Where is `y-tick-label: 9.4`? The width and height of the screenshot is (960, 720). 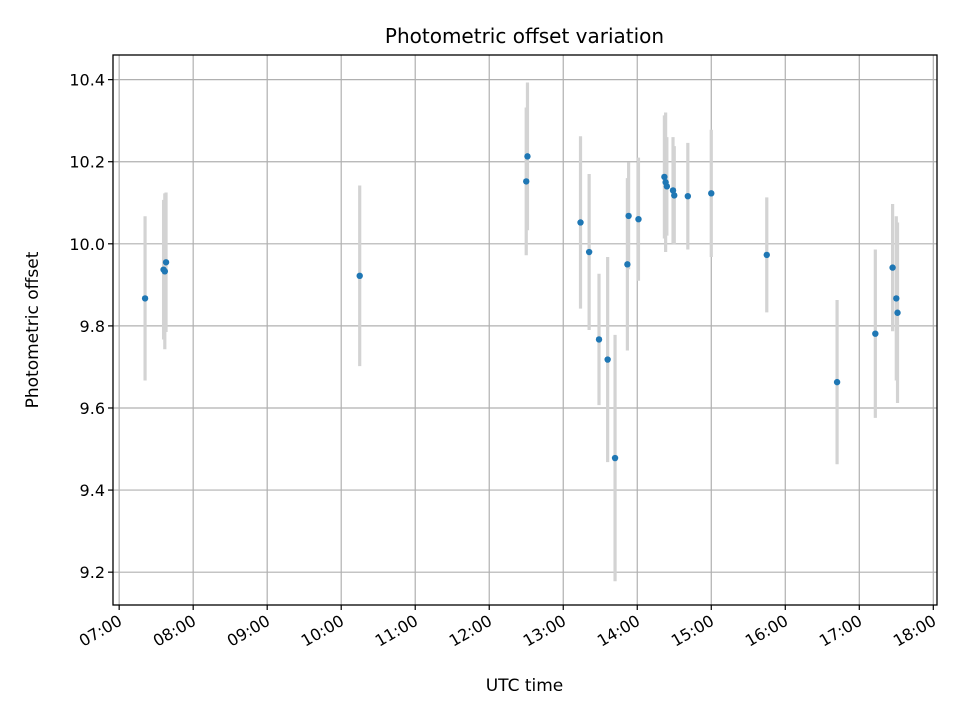
y-tick-label: 9.4 is located at coordinates (92, 490).